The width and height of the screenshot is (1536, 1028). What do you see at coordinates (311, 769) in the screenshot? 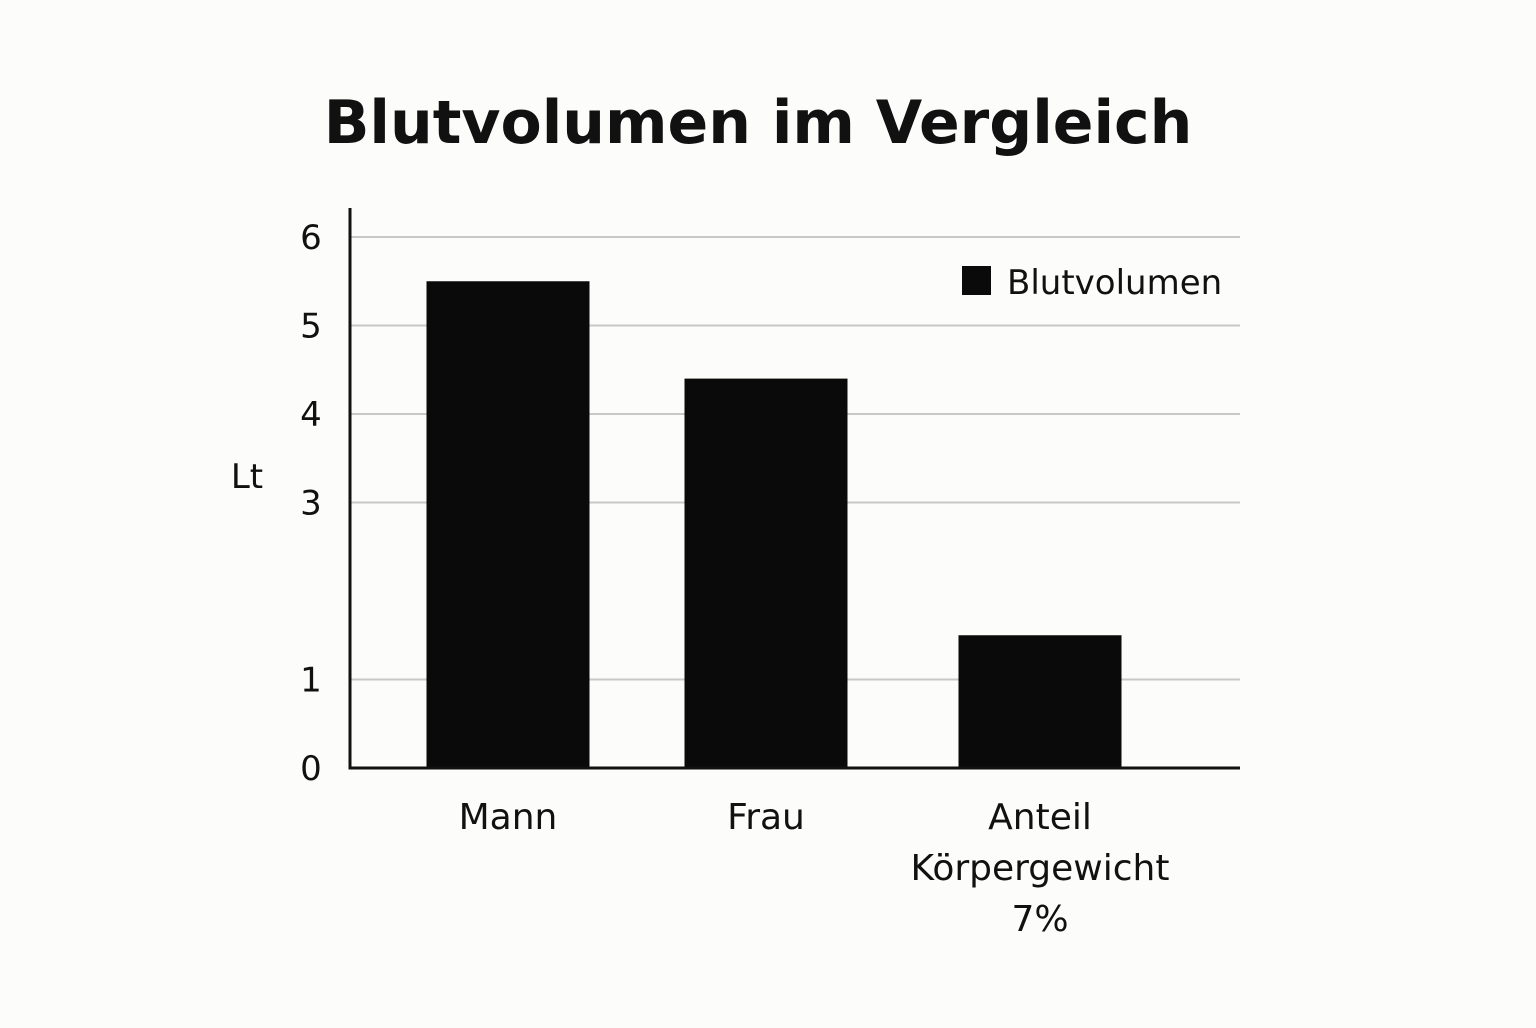
I see `y-tick-label: 0` at bounding box center [311, 769].